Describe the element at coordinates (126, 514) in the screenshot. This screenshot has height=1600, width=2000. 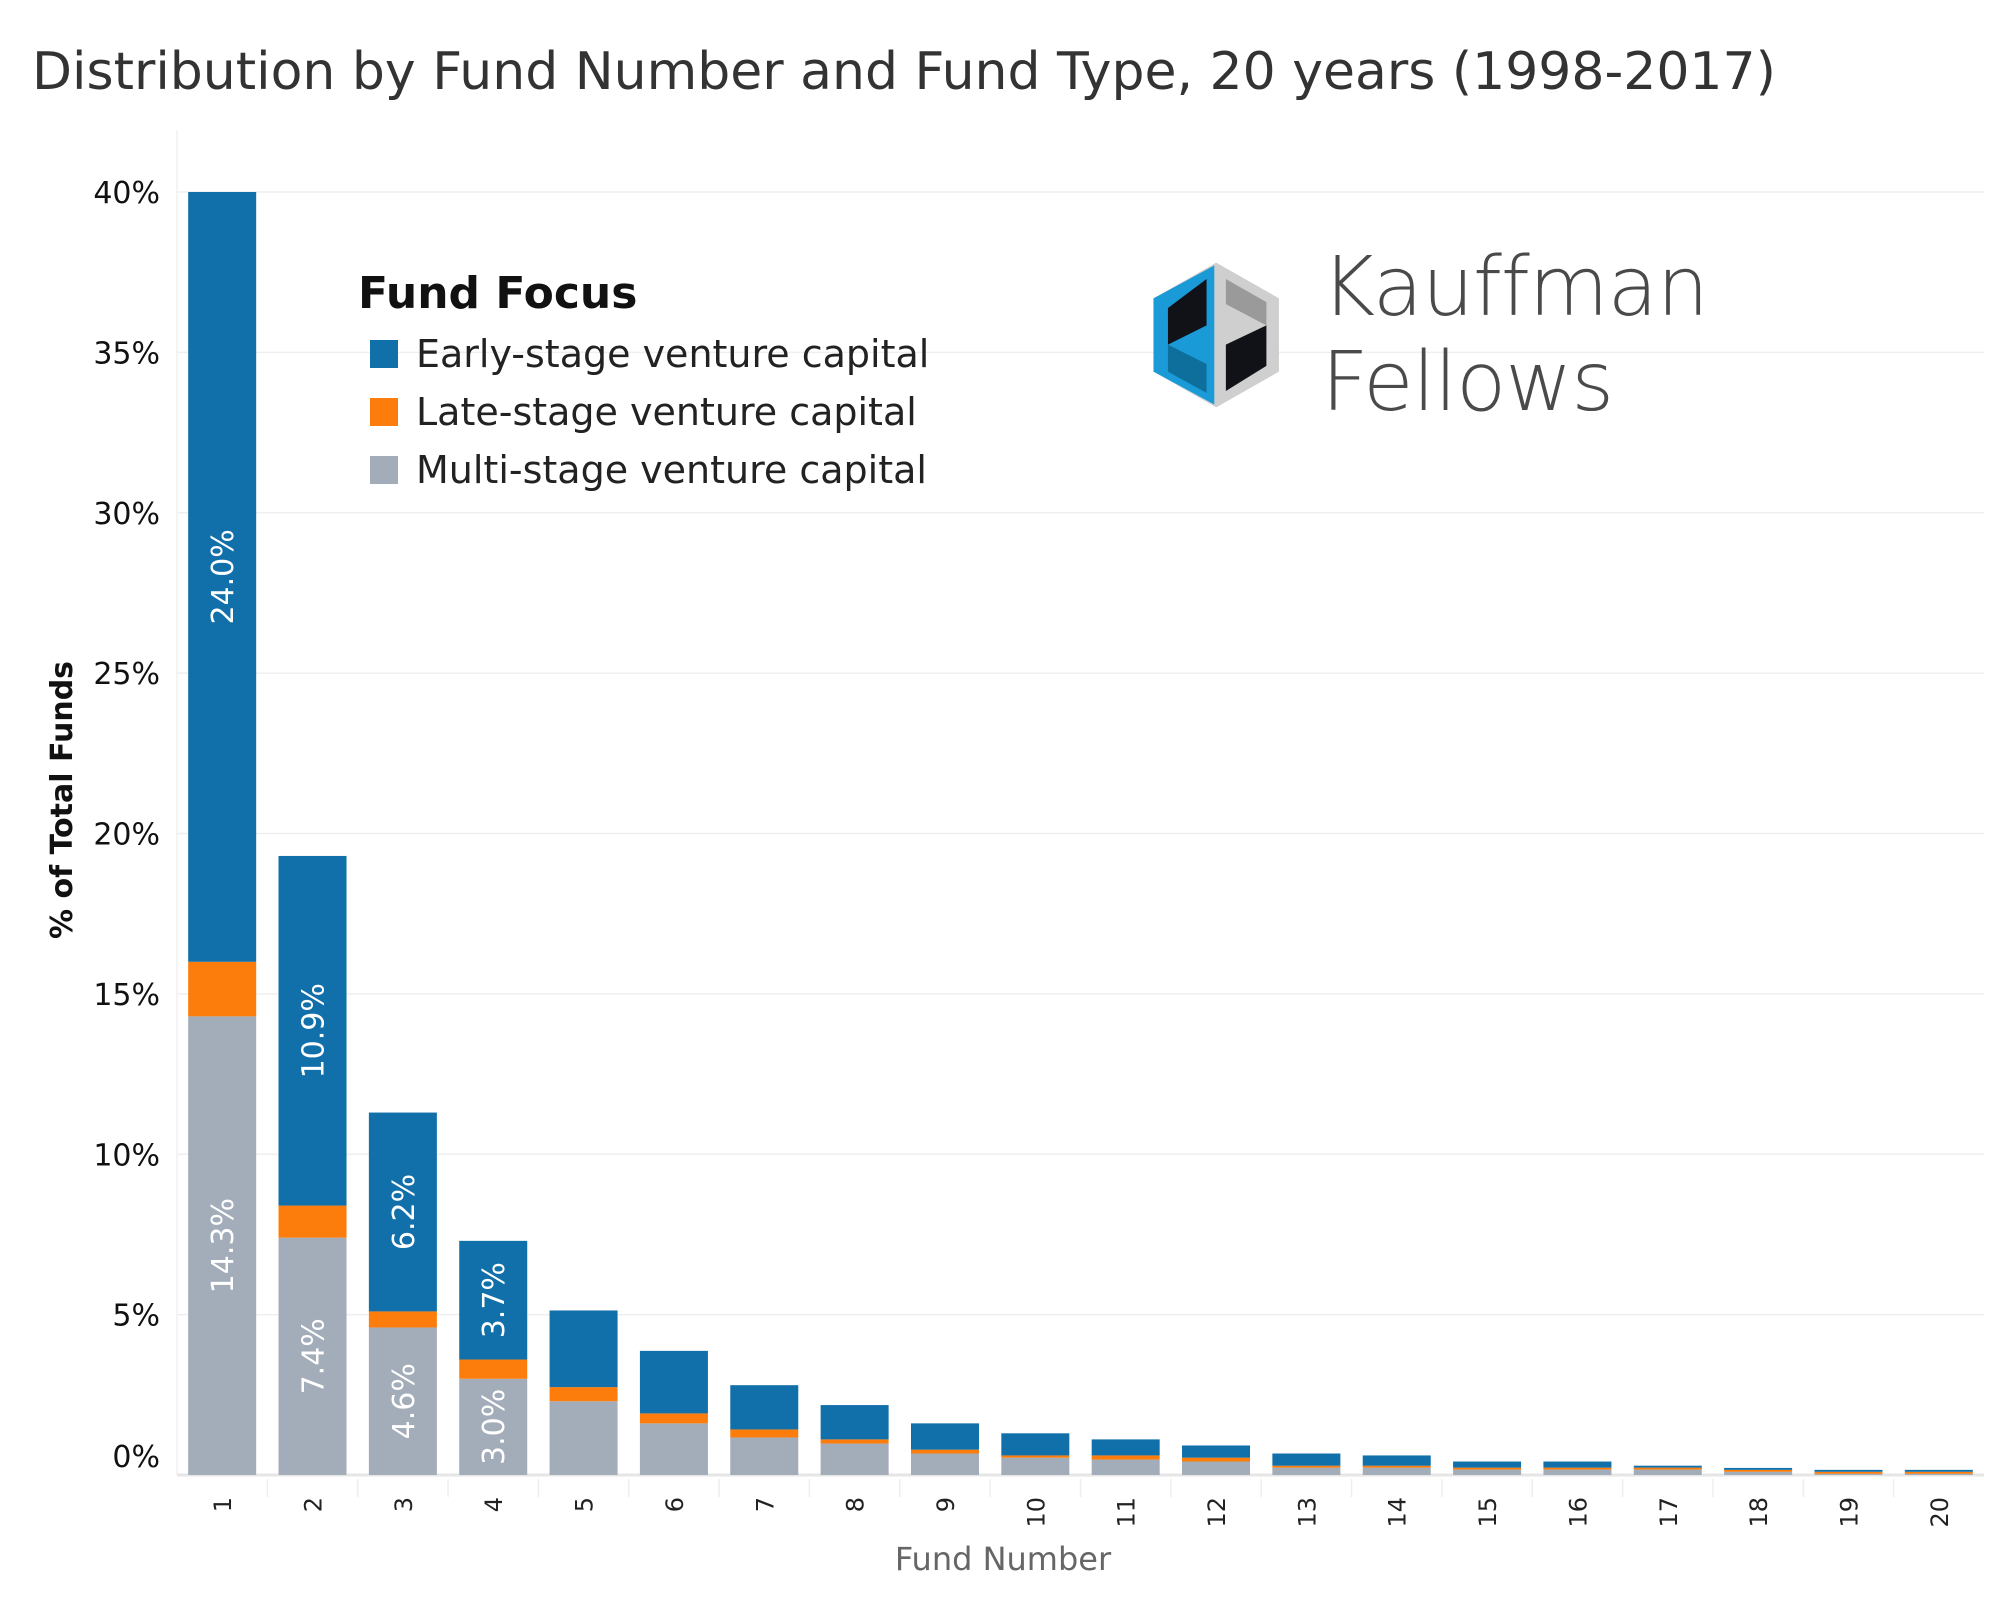
I see `y-tick-label: 30%` at that location.